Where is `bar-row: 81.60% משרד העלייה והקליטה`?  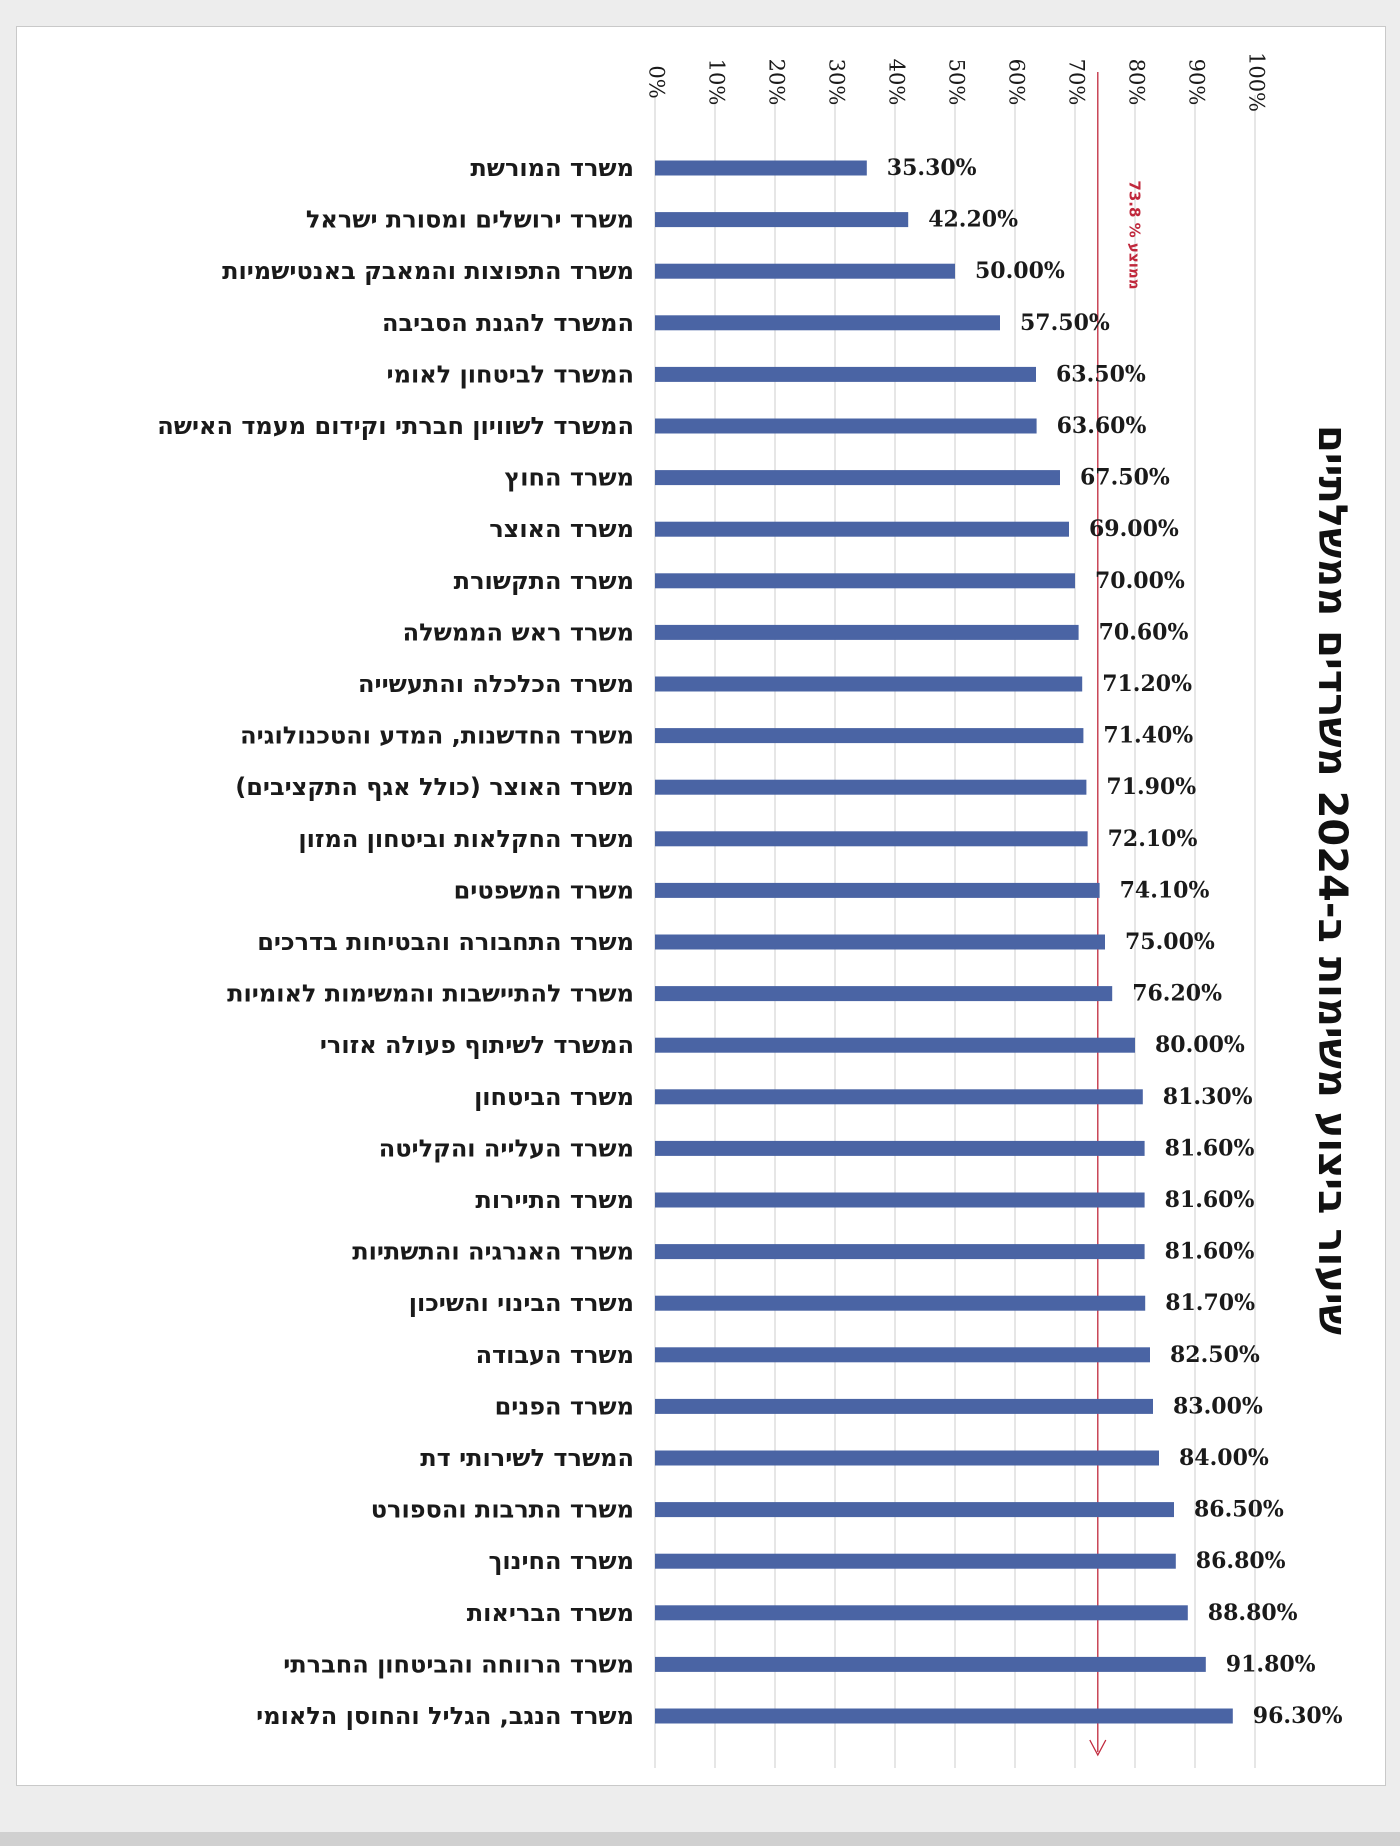
bar-row: 81.60% משרד העלייה והקליטה is located at coordinates (817, 1148).